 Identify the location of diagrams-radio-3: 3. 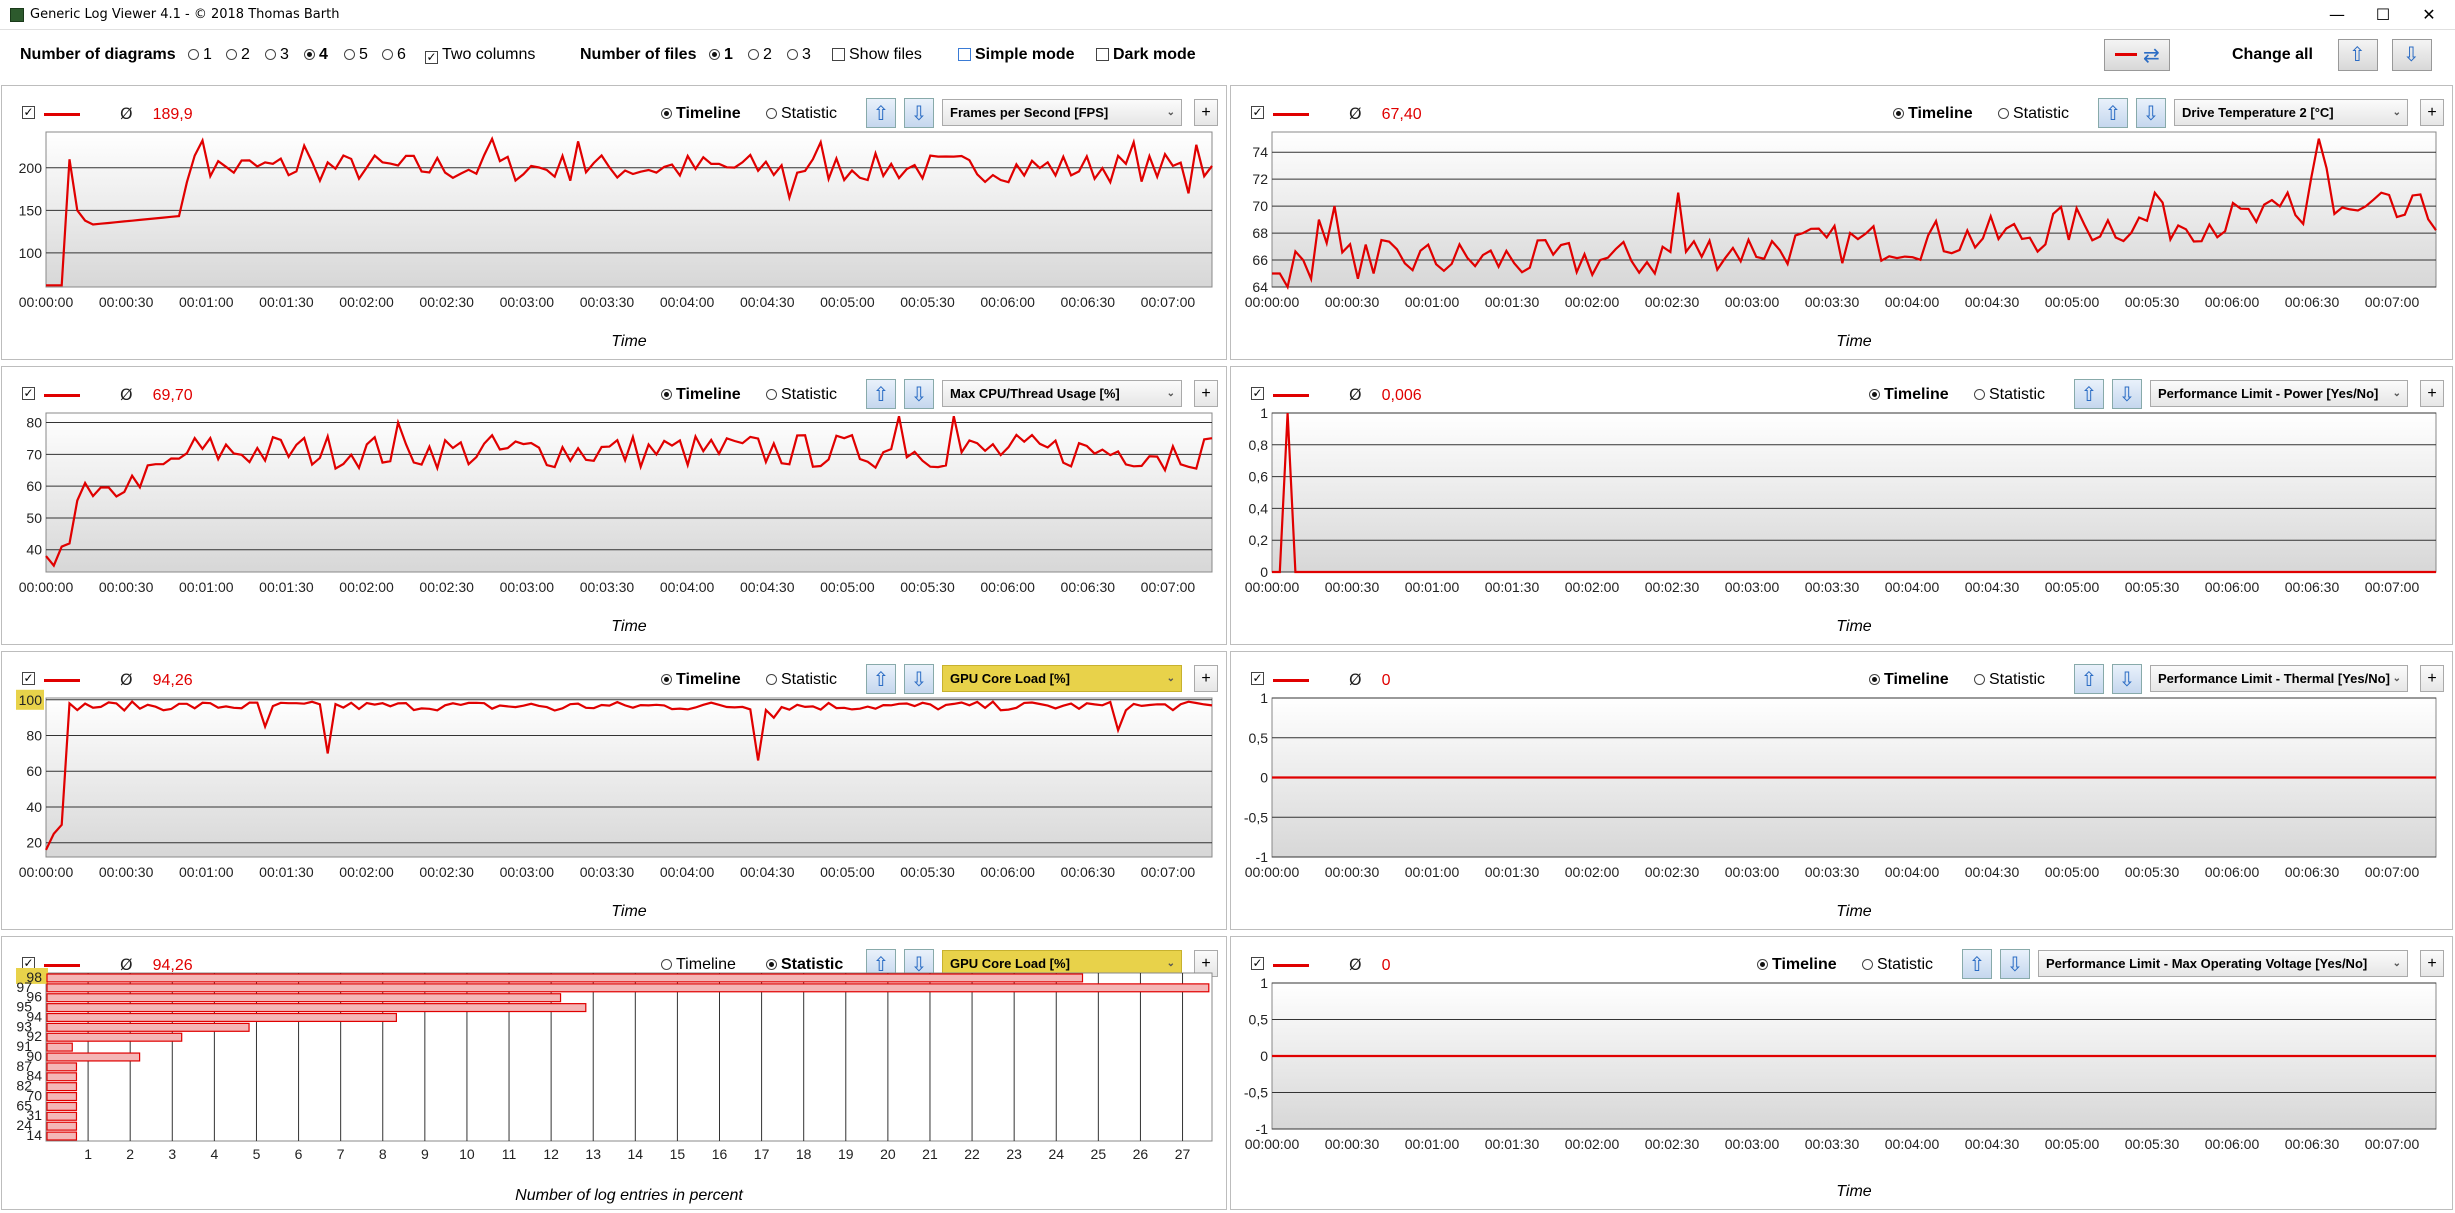
(277, 55).